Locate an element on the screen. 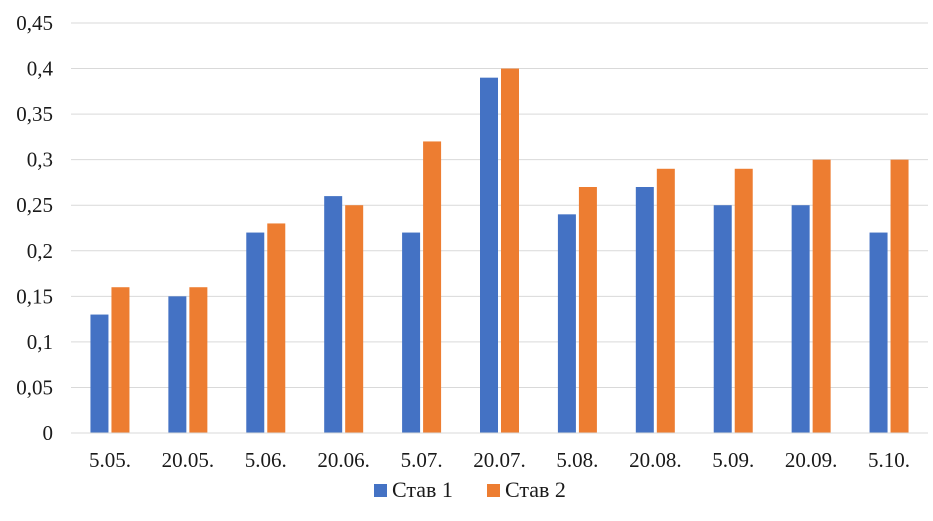 The width and height of the screenshot is (933, 521). x-tick-label: 20.09. is located at coordinates (811, 460).